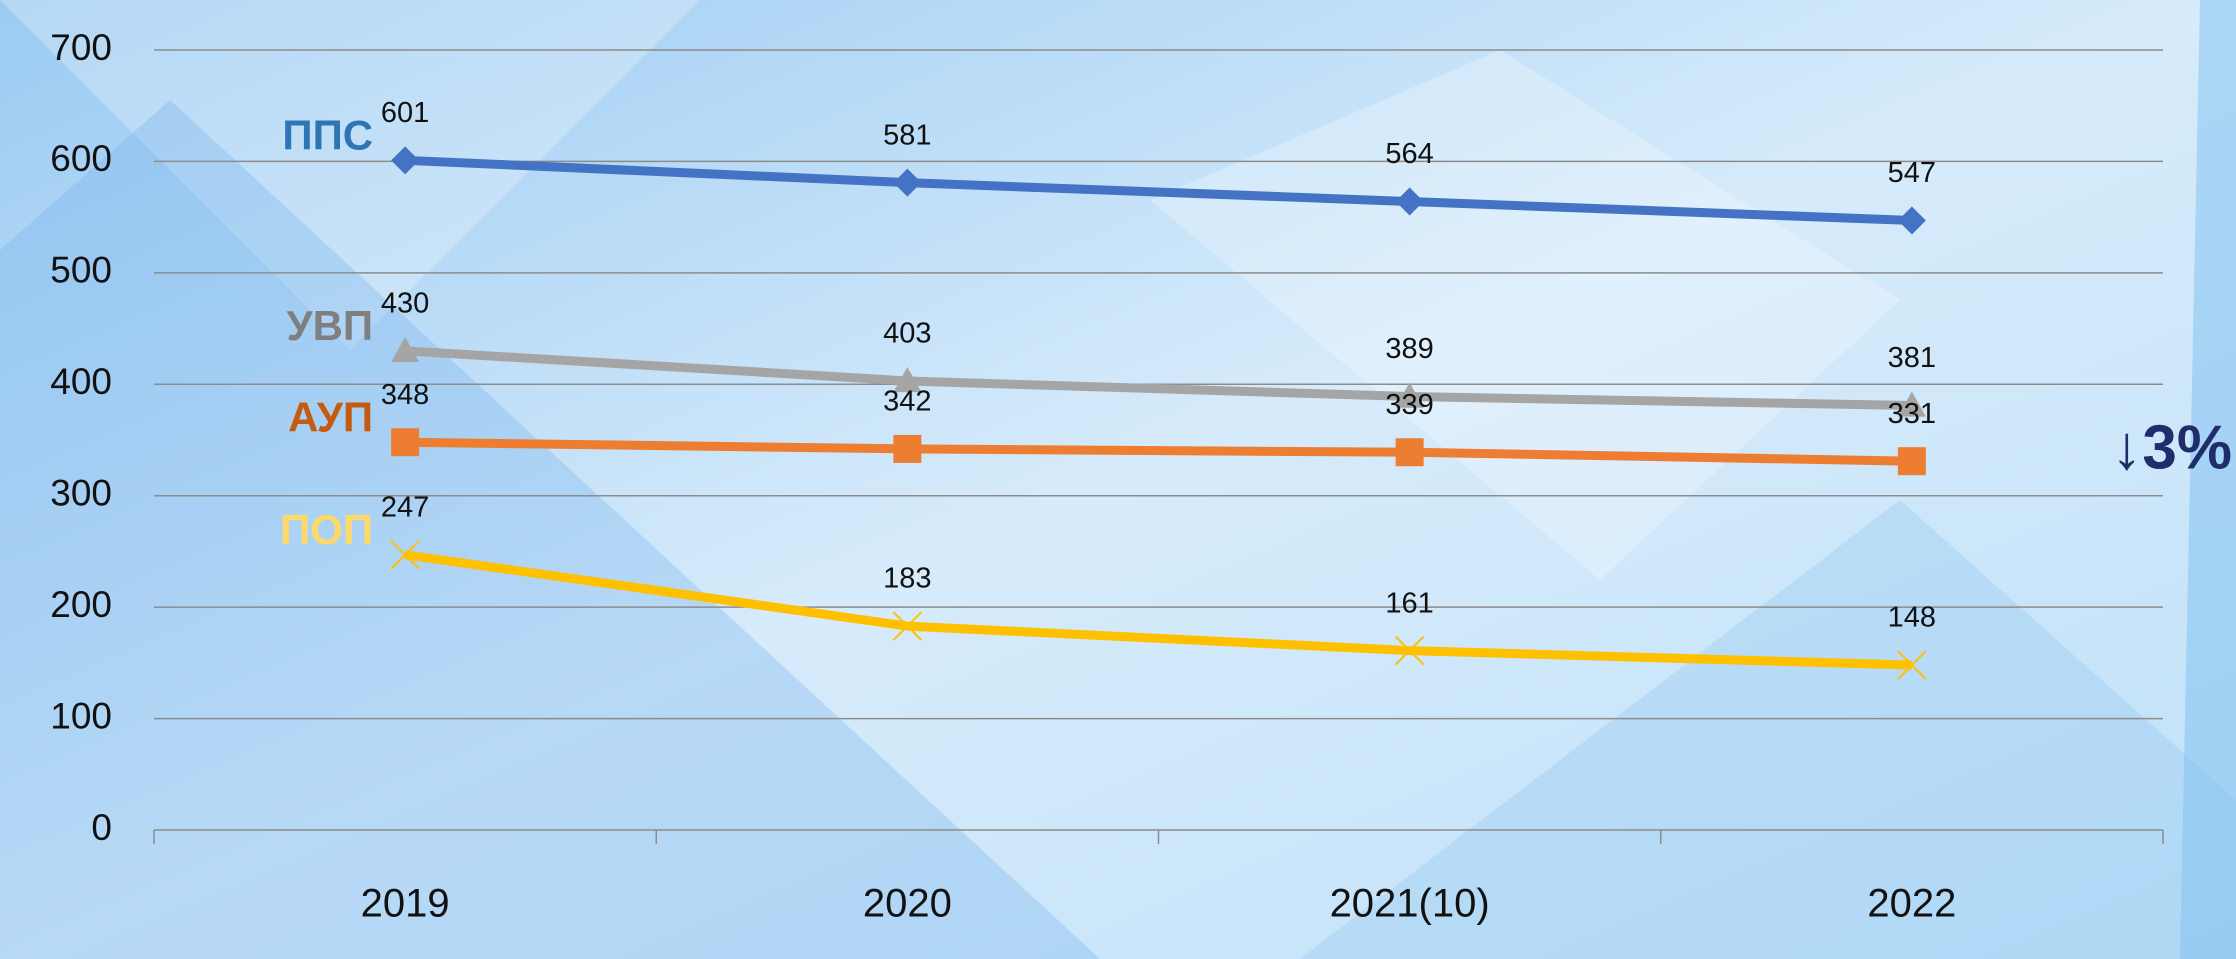  I want to click on data-label: 601, so click(405, 113).